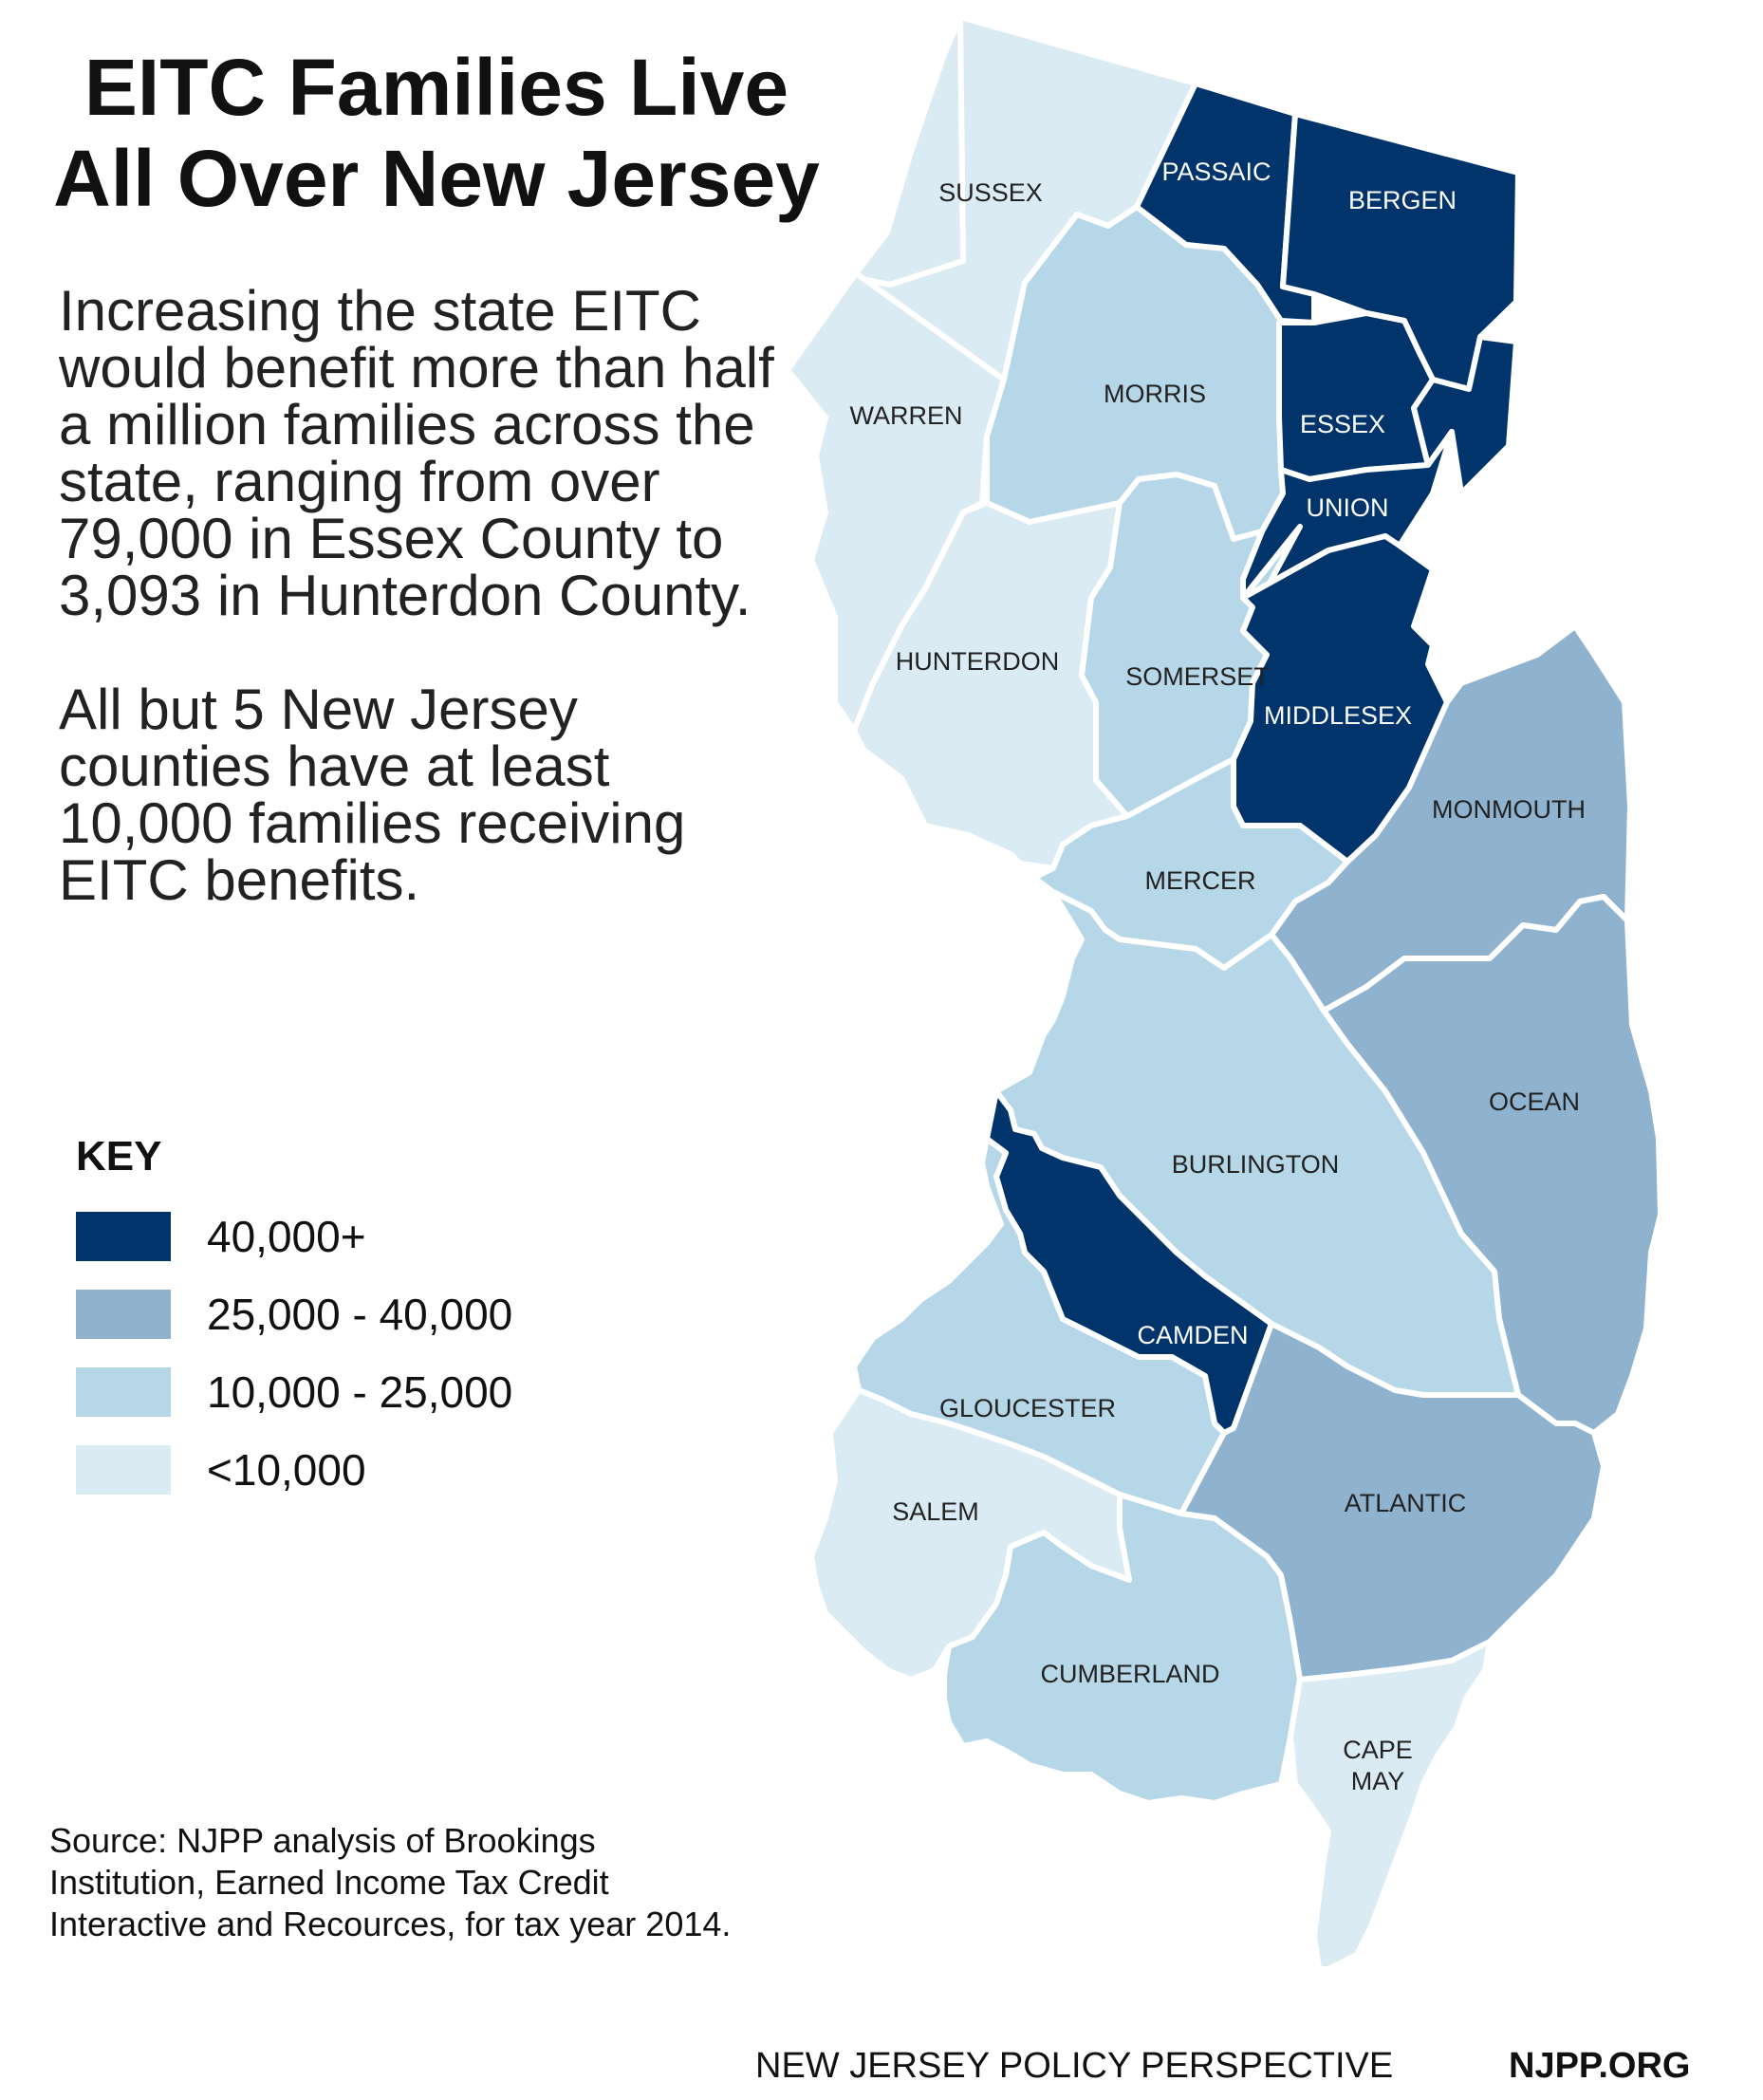  I want to click on legend-item: <10,000, so click(294, 1470).